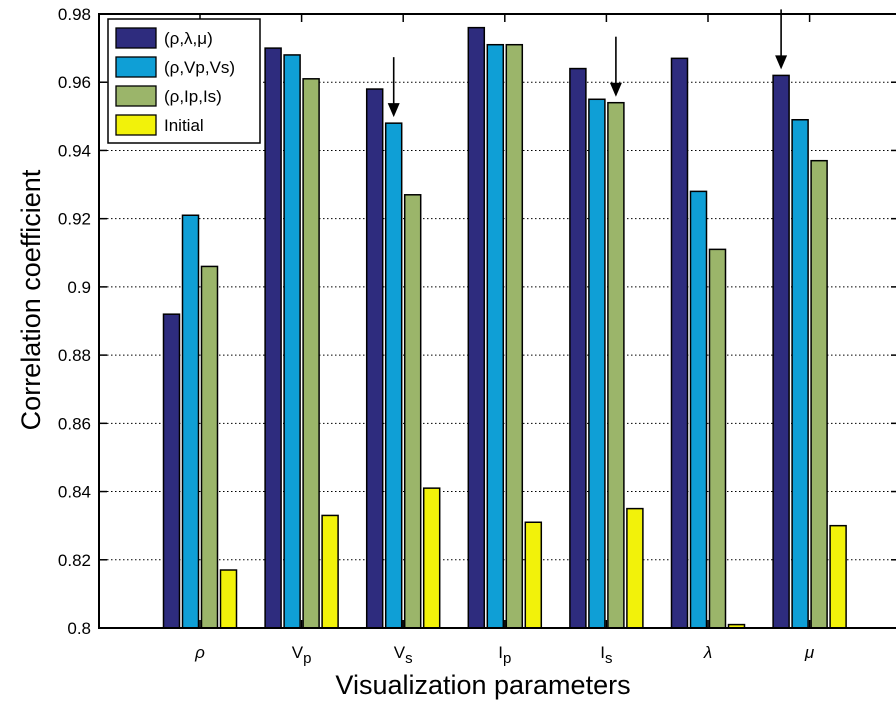 This screenshot has height=705, width=896. Describe the element at coordinates (504, 655) in the screenshot. I see `x-tick-label: Ip` at that location.